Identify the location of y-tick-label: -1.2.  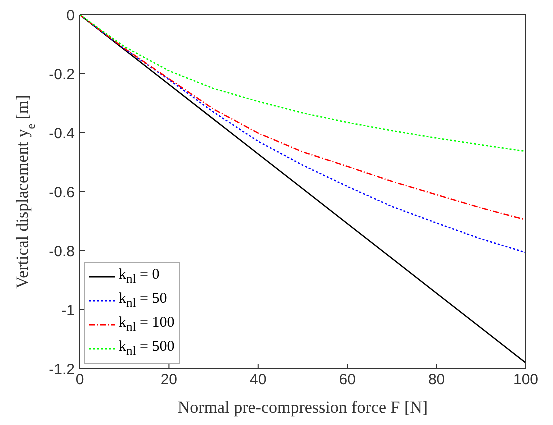
(62, 369).